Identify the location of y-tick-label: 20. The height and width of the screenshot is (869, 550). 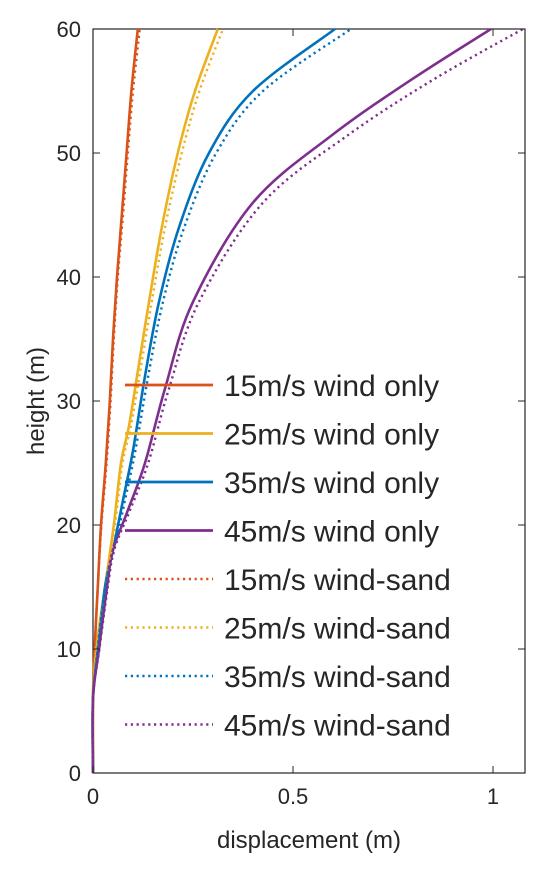
(69, 525).